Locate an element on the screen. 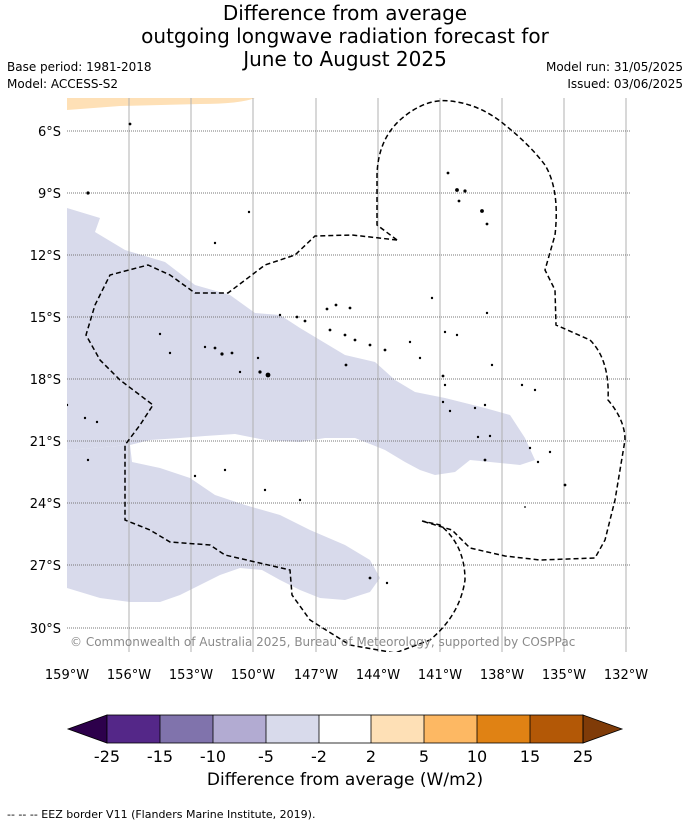 The image size is (690, 827). model-run: Model run: 31/05/2025 is located at coordinates (614, 67).